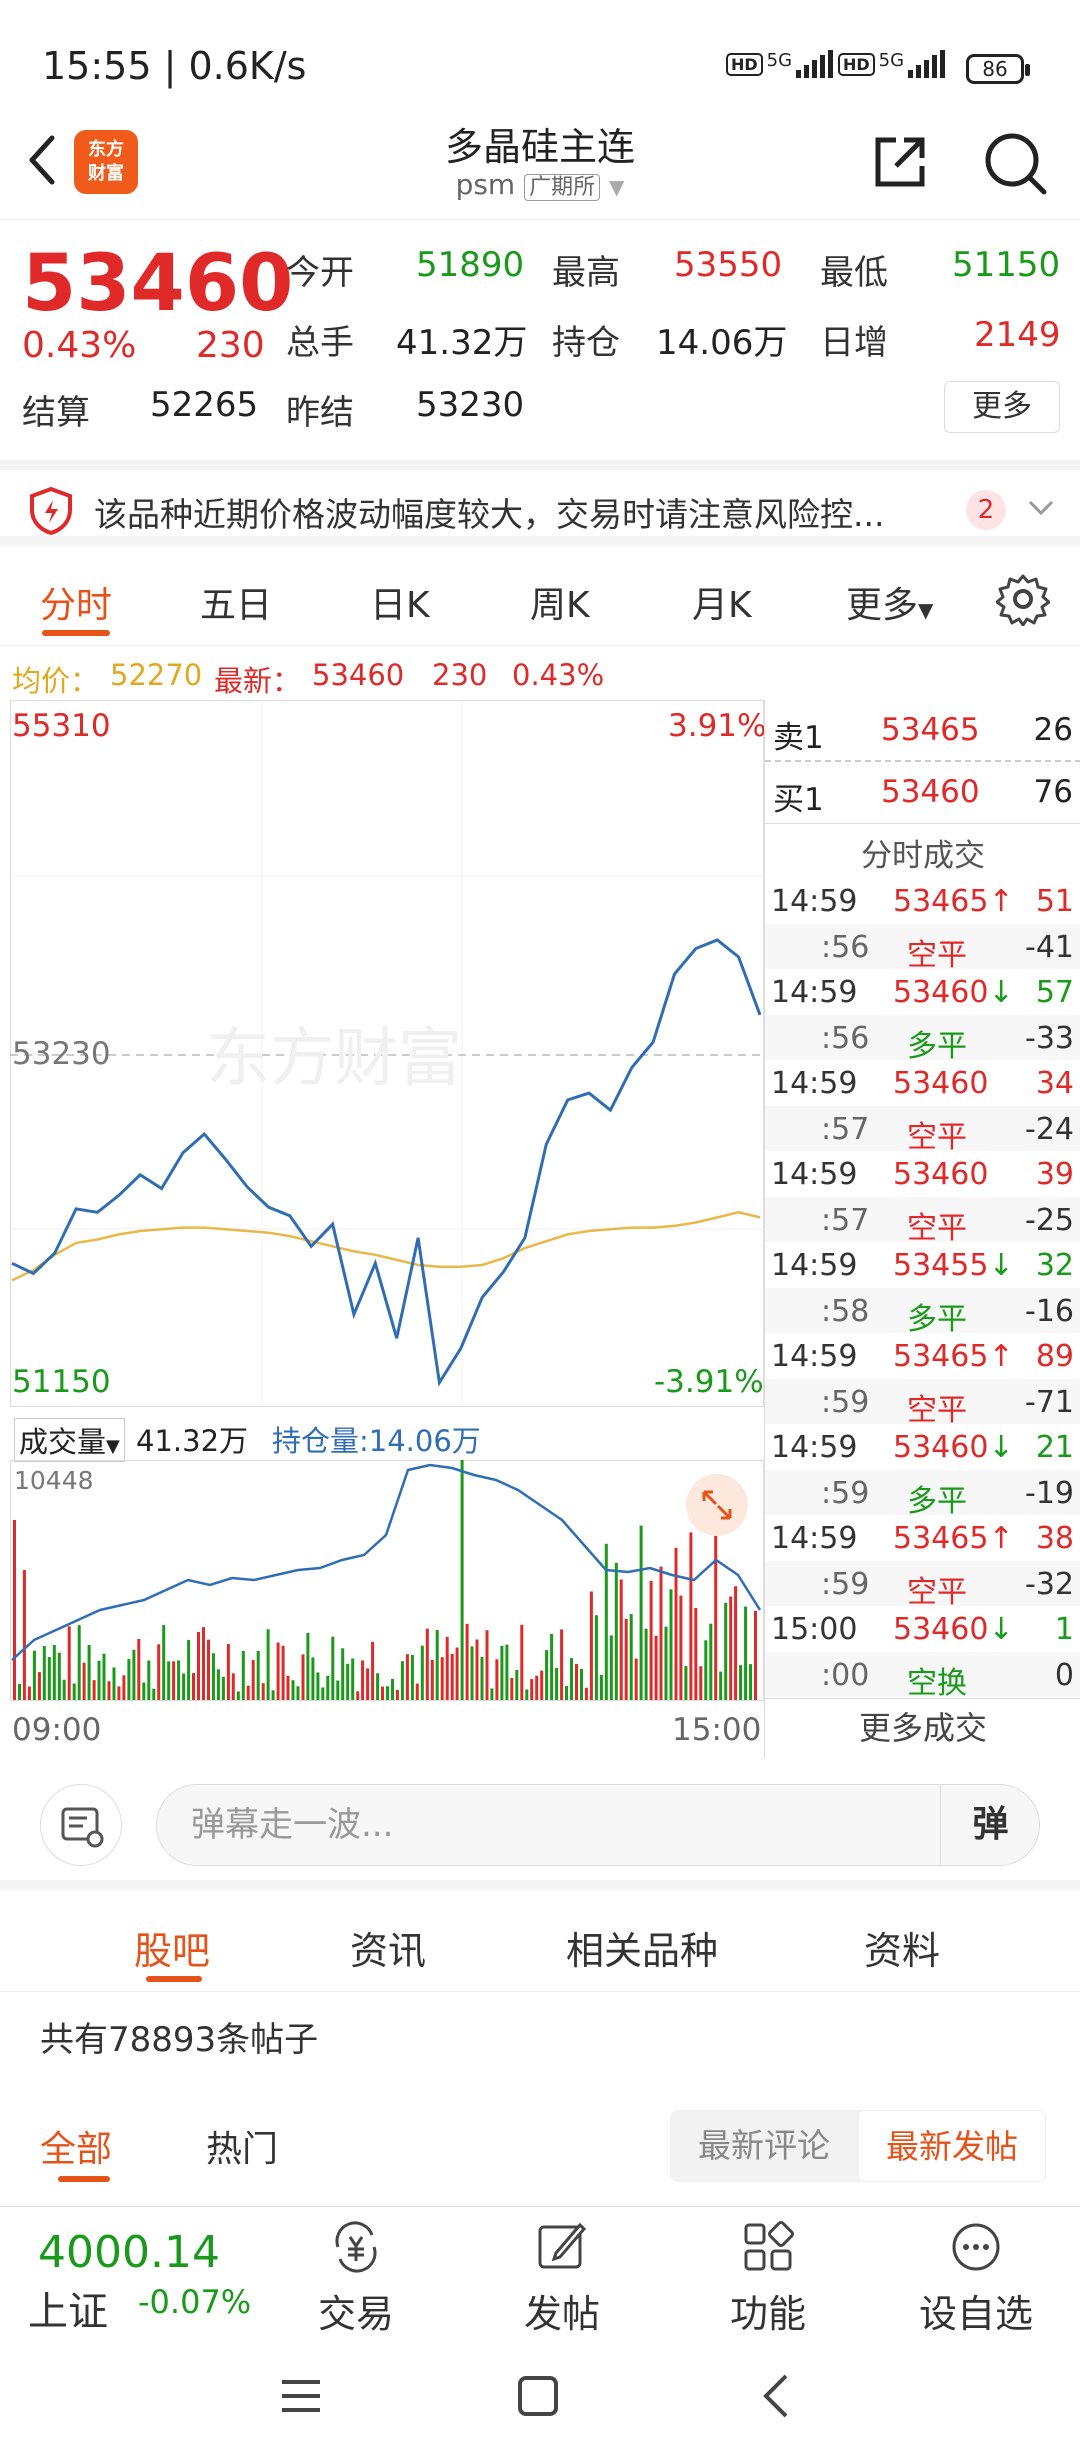  Describe the element at coordinates (82, 1827) in the screenshot. I see `danmaku-settings-icon` at that location.